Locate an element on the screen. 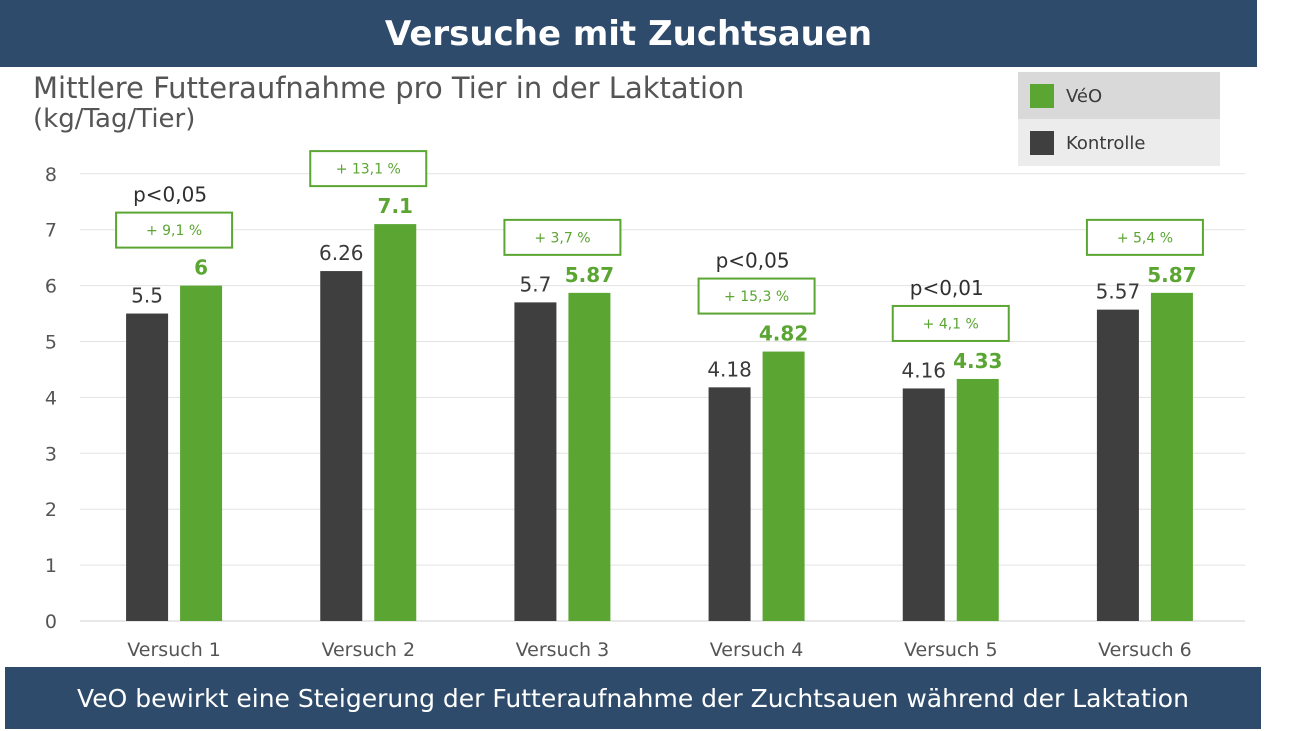 The image size is (1301, 731). y-tick-label: 2 is located at coordinates (51, 510).